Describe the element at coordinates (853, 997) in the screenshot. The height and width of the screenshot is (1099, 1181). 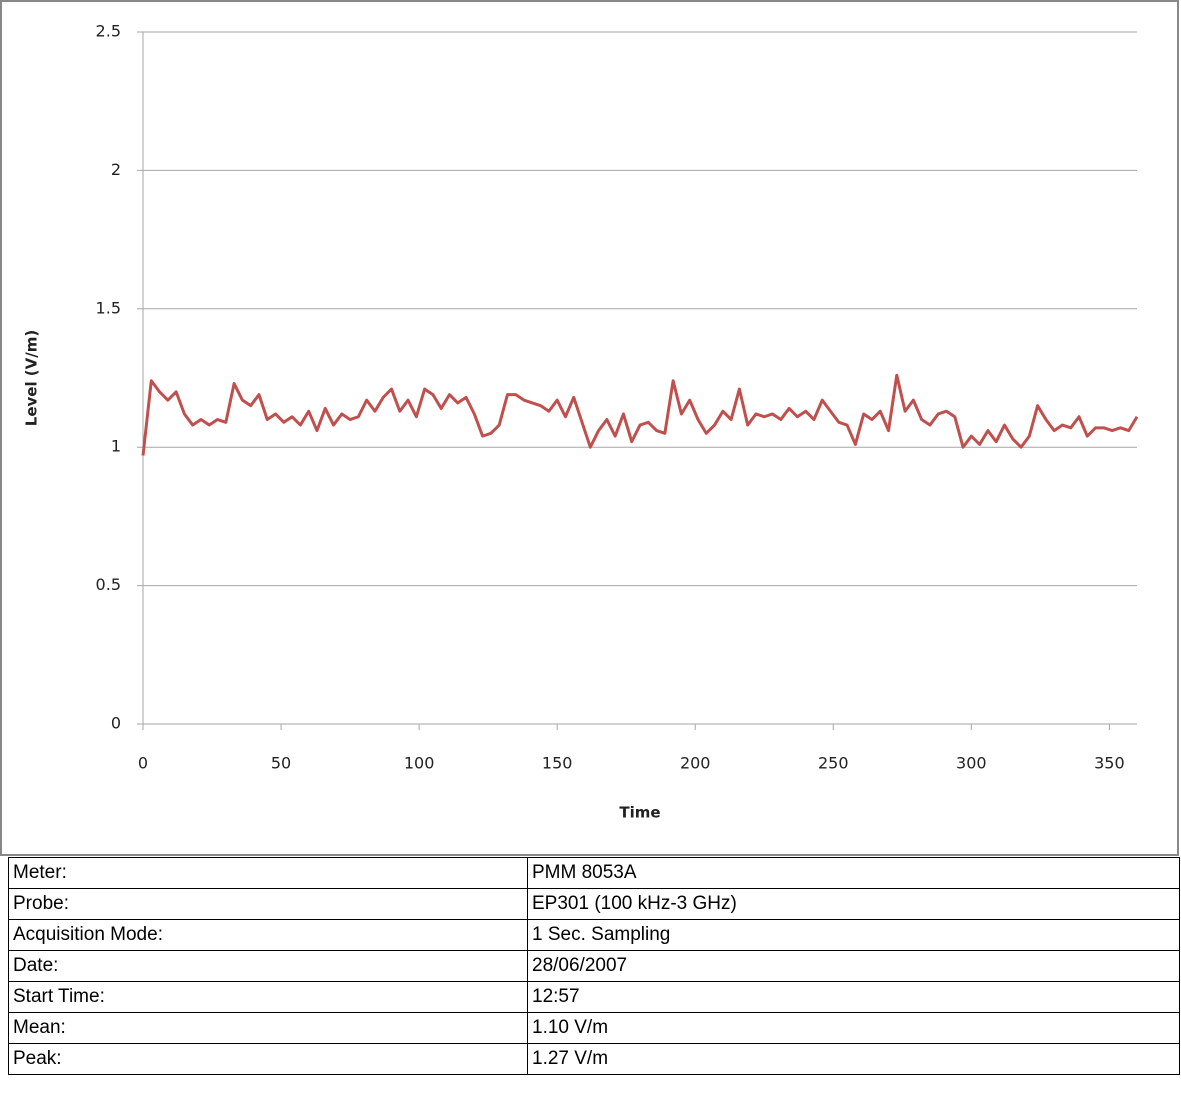
I see `field-value: 12:57` at that location.